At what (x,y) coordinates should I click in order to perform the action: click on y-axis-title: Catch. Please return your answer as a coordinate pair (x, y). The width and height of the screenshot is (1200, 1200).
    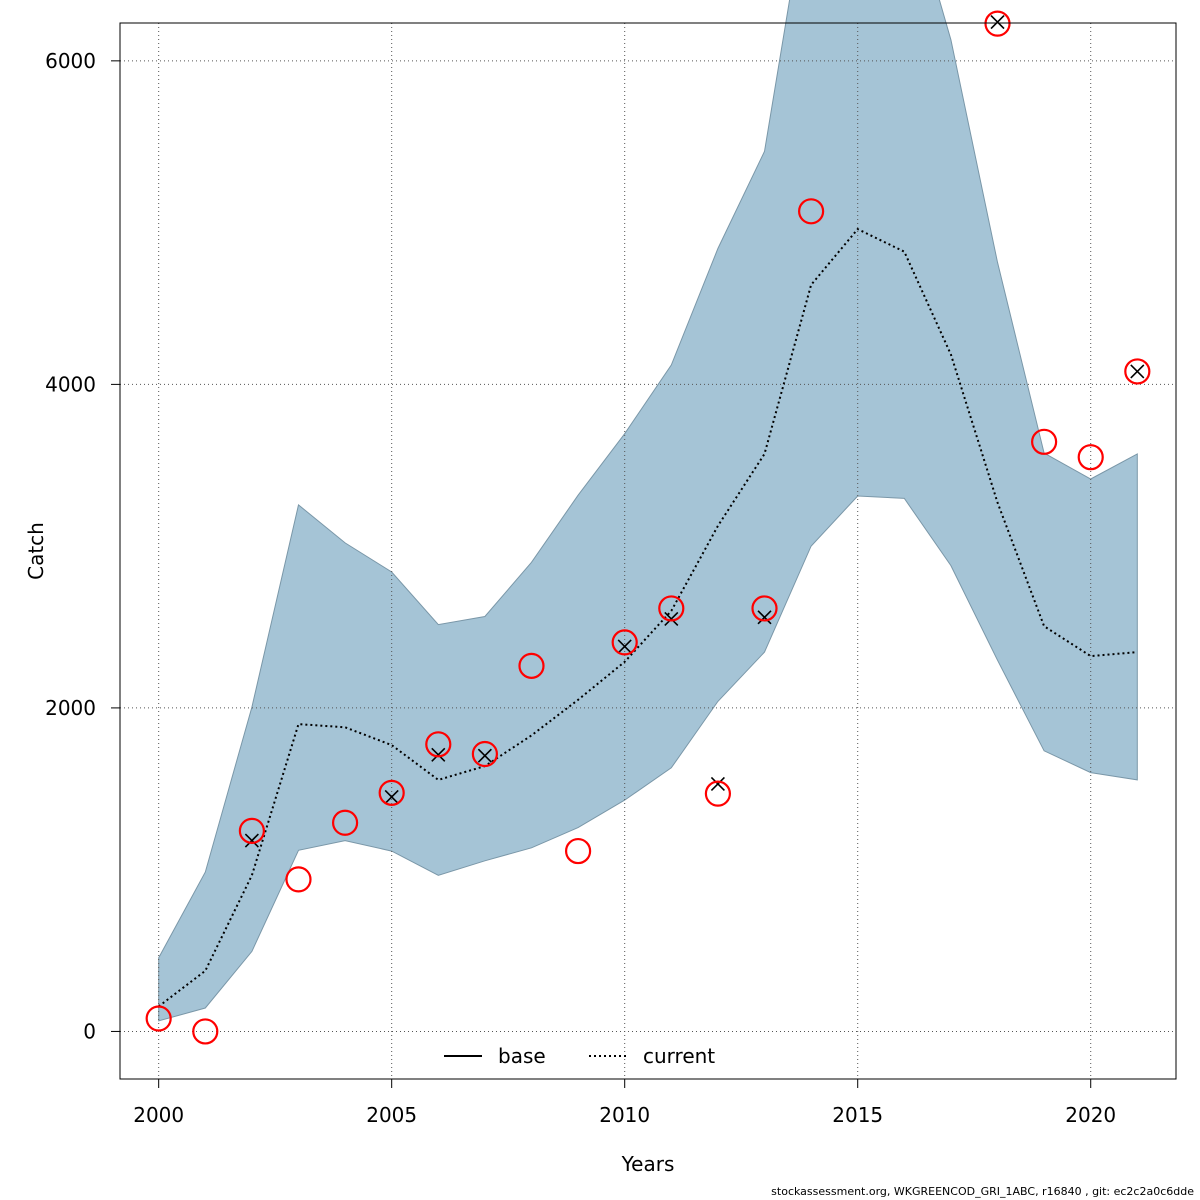
    Looking at the image, I should click on (36, 551).